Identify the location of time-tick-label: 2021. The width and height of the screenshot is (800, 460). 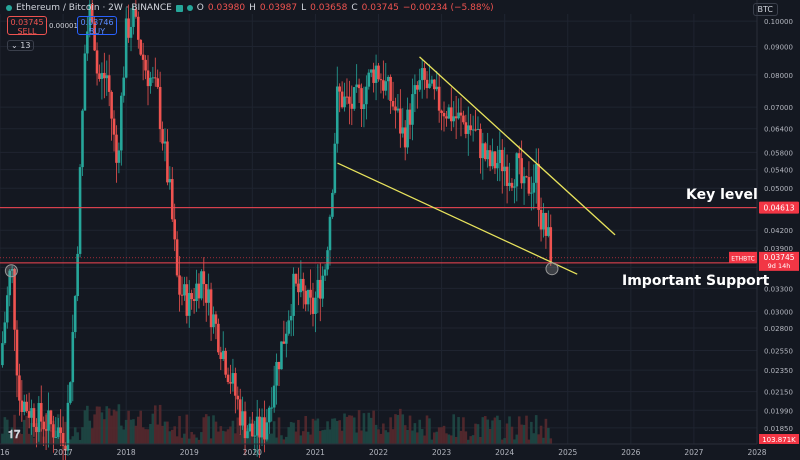
(315, 452).